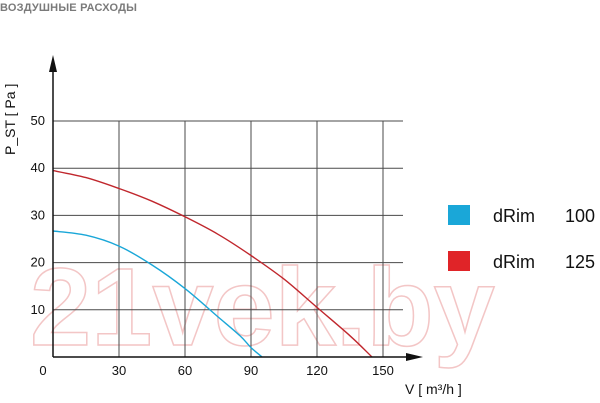 This screenshot has width=600, height=403. Describe the element at coordinates (38, 309) in the screenshot. I see `y-tick-label: 10` at that location.